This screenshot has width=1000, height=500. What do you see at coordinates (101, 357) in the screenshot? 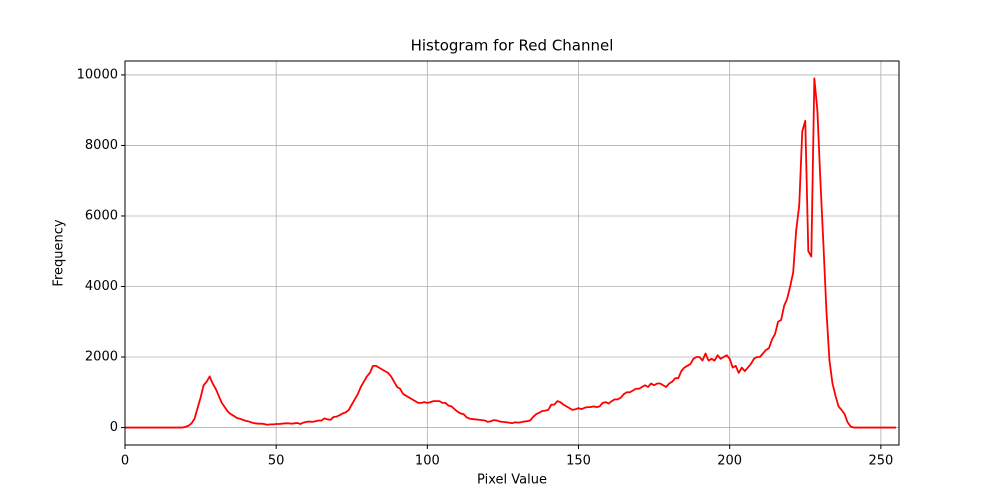
I see `y-tick-label: 2000` at bounding box center [101, 357].